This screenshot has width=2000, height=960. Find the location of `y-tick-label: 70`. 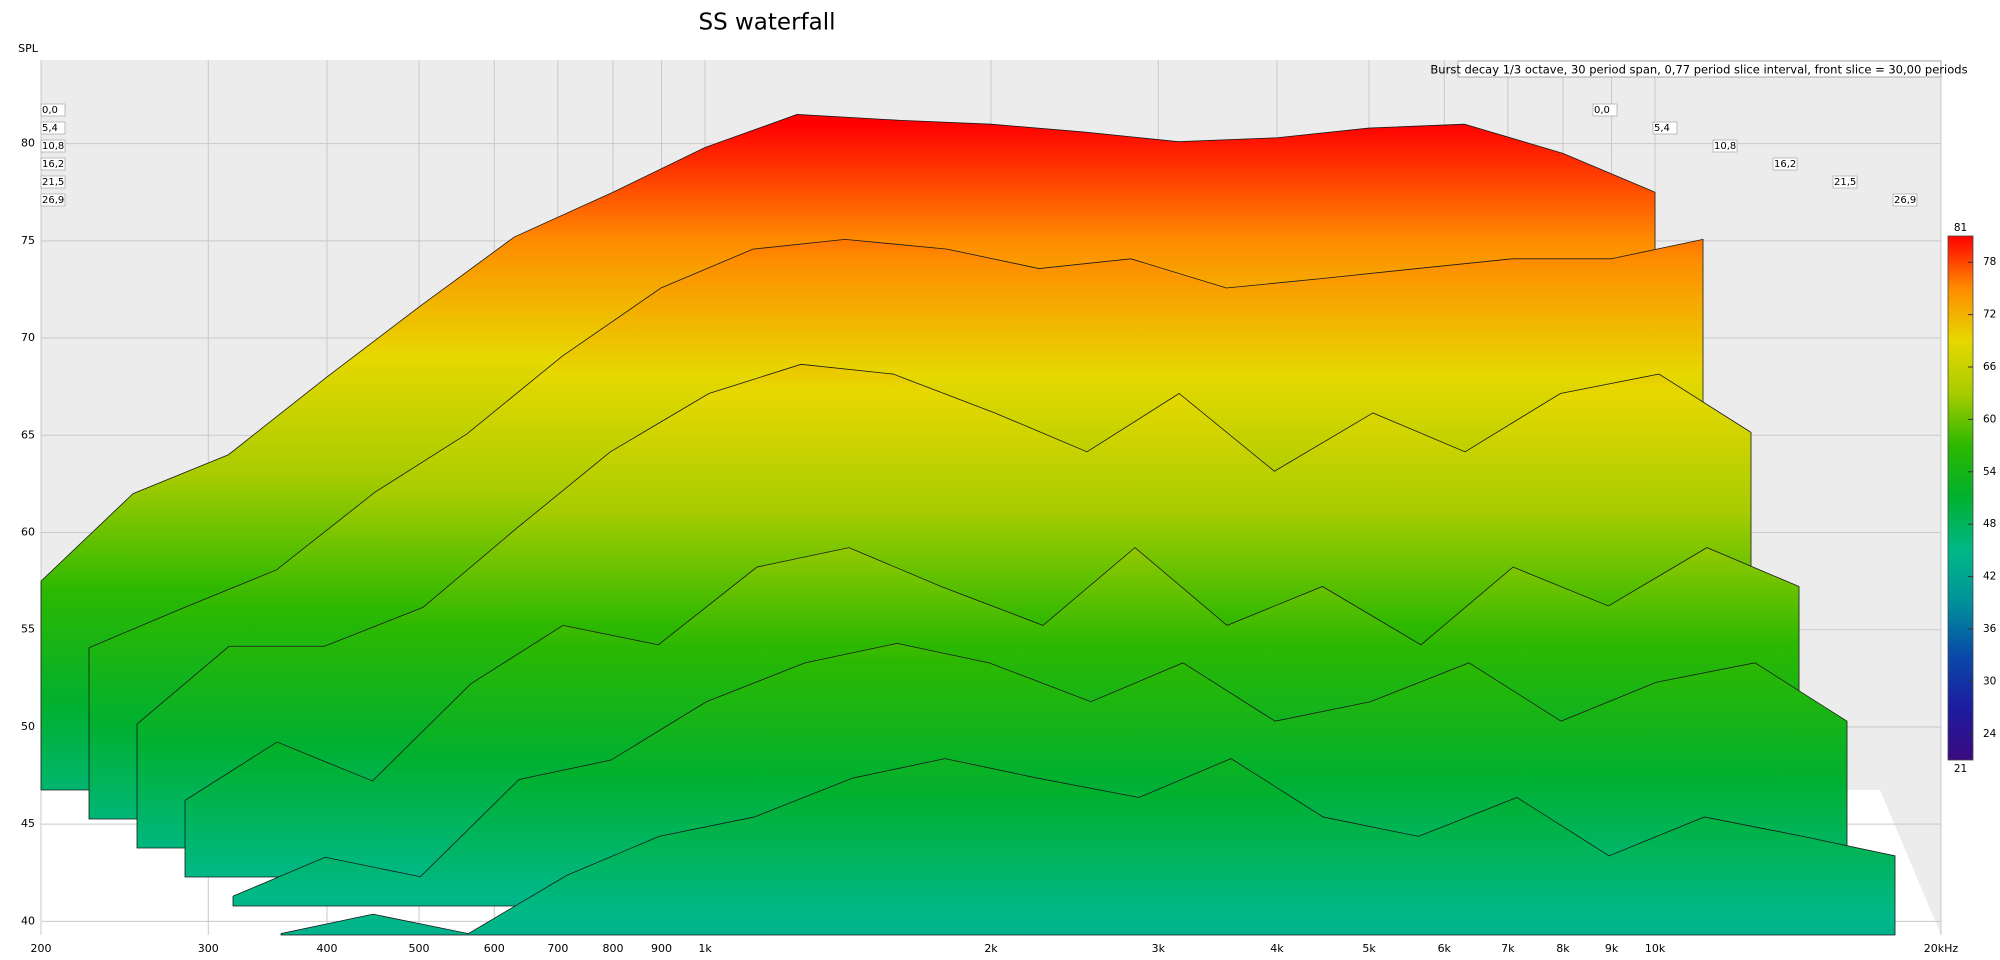

y-tick-label: 70 is located at coordinates (28, 337).